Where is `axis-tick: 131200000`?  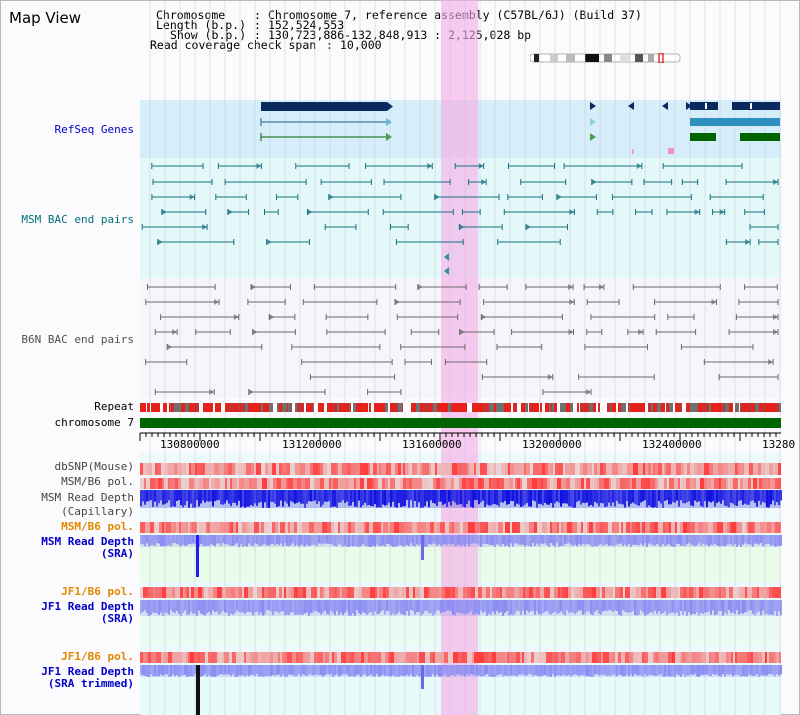 axis-tick: 131200000 is located at coordinates (312, 444).